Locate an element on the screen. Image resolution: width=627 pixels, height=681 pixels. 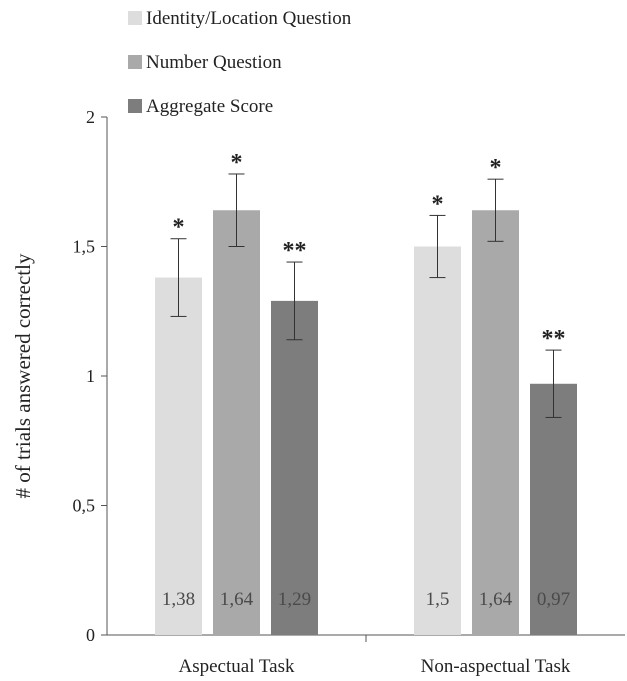
data-label: 0,97 is located at coordinates (553, 599).